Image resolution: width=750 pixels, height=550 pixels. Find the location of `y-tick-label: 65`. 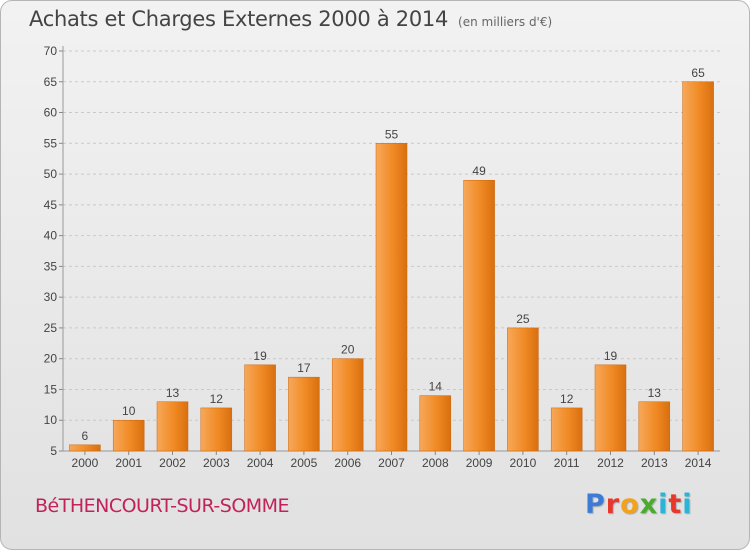

y-tick-label: 65 is located at coordinates (51, 82).